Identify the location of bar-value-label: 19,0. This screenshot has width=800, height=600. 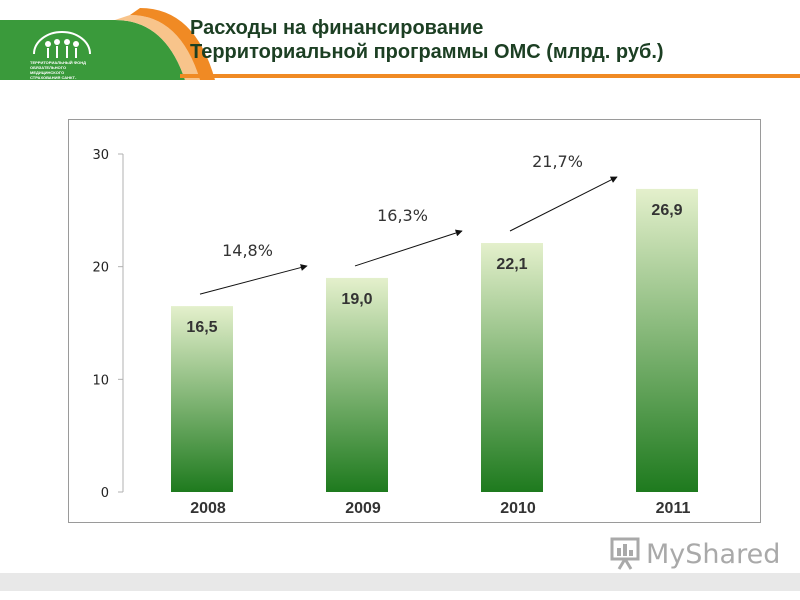
(356, 299).